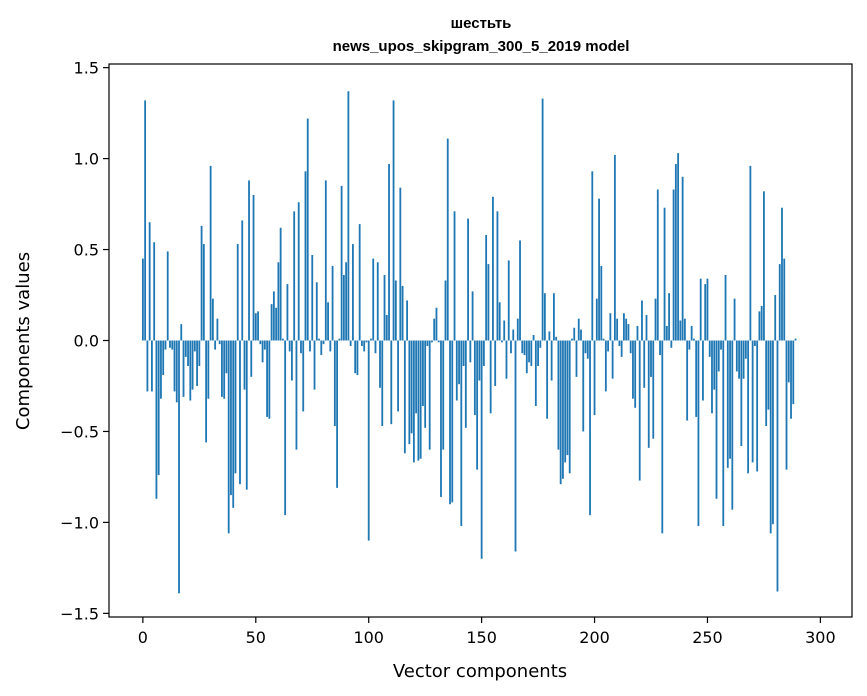  Describe the element at coordinates (79, 522) in the screenshot. I see `y-tick-label: −1.0` at that location.